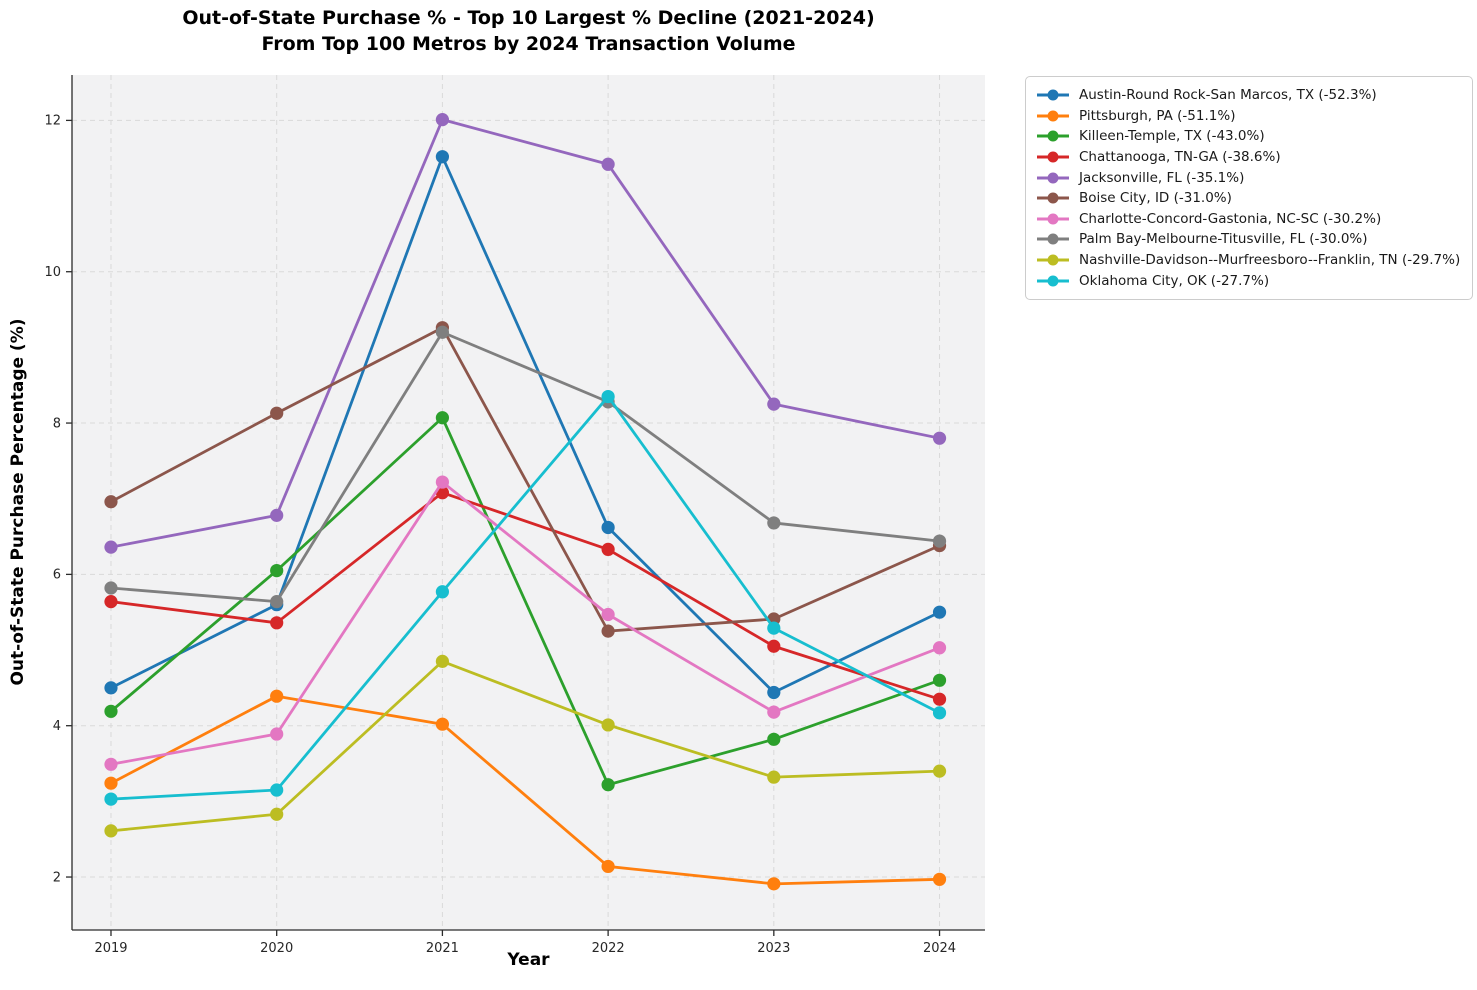 The height and width of the screenshot is (990, 1477). What do you see at coordinates (1248, 177) in the screenshot?
I see `legend-item-4: Jacksonville, FL (-35.1%)` at bounding box center [1248, 177].